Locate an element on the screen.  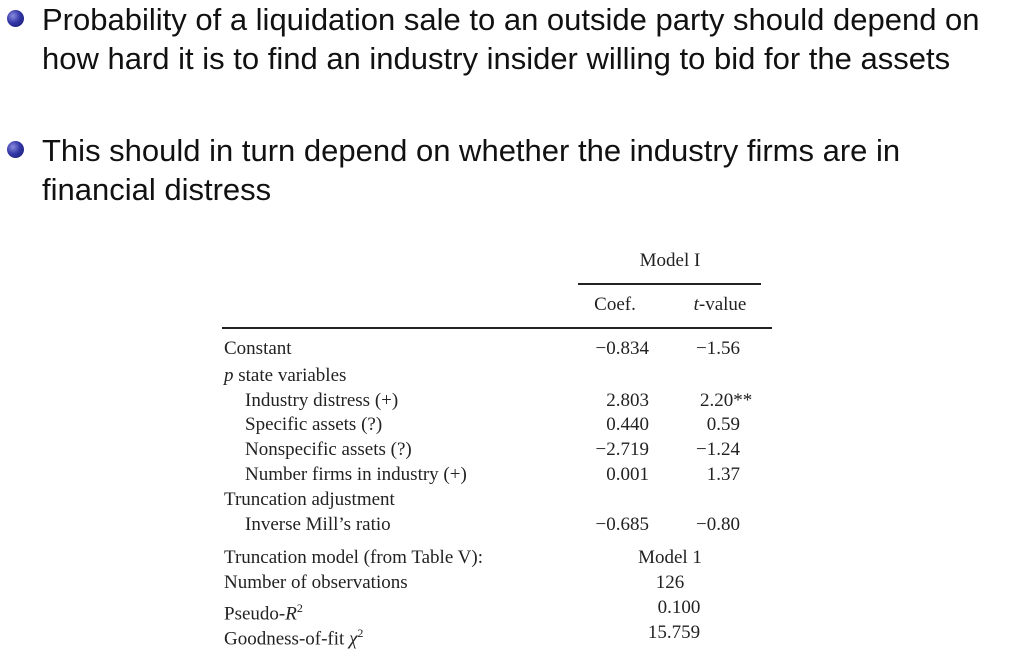
t-industry-distress: 2.20** is located at coordinates (726, 400).